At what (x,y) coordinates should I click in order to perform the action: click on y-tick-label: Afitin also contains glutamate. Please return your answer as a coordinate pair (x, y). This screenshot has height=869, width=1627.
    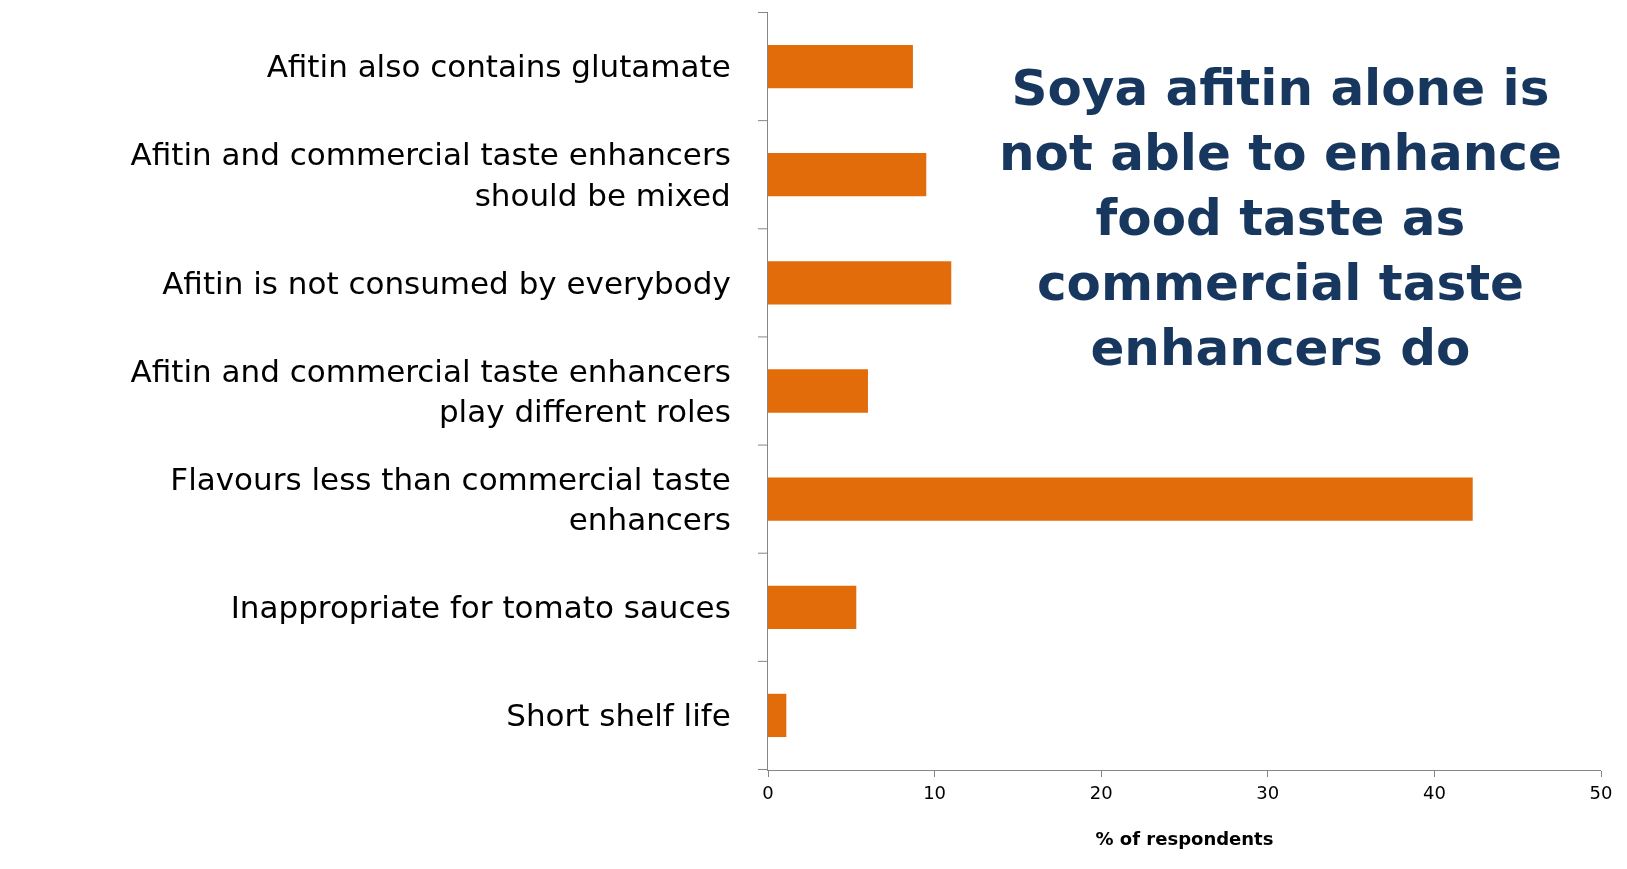
    Looking at the image, I should click on (498, 66).